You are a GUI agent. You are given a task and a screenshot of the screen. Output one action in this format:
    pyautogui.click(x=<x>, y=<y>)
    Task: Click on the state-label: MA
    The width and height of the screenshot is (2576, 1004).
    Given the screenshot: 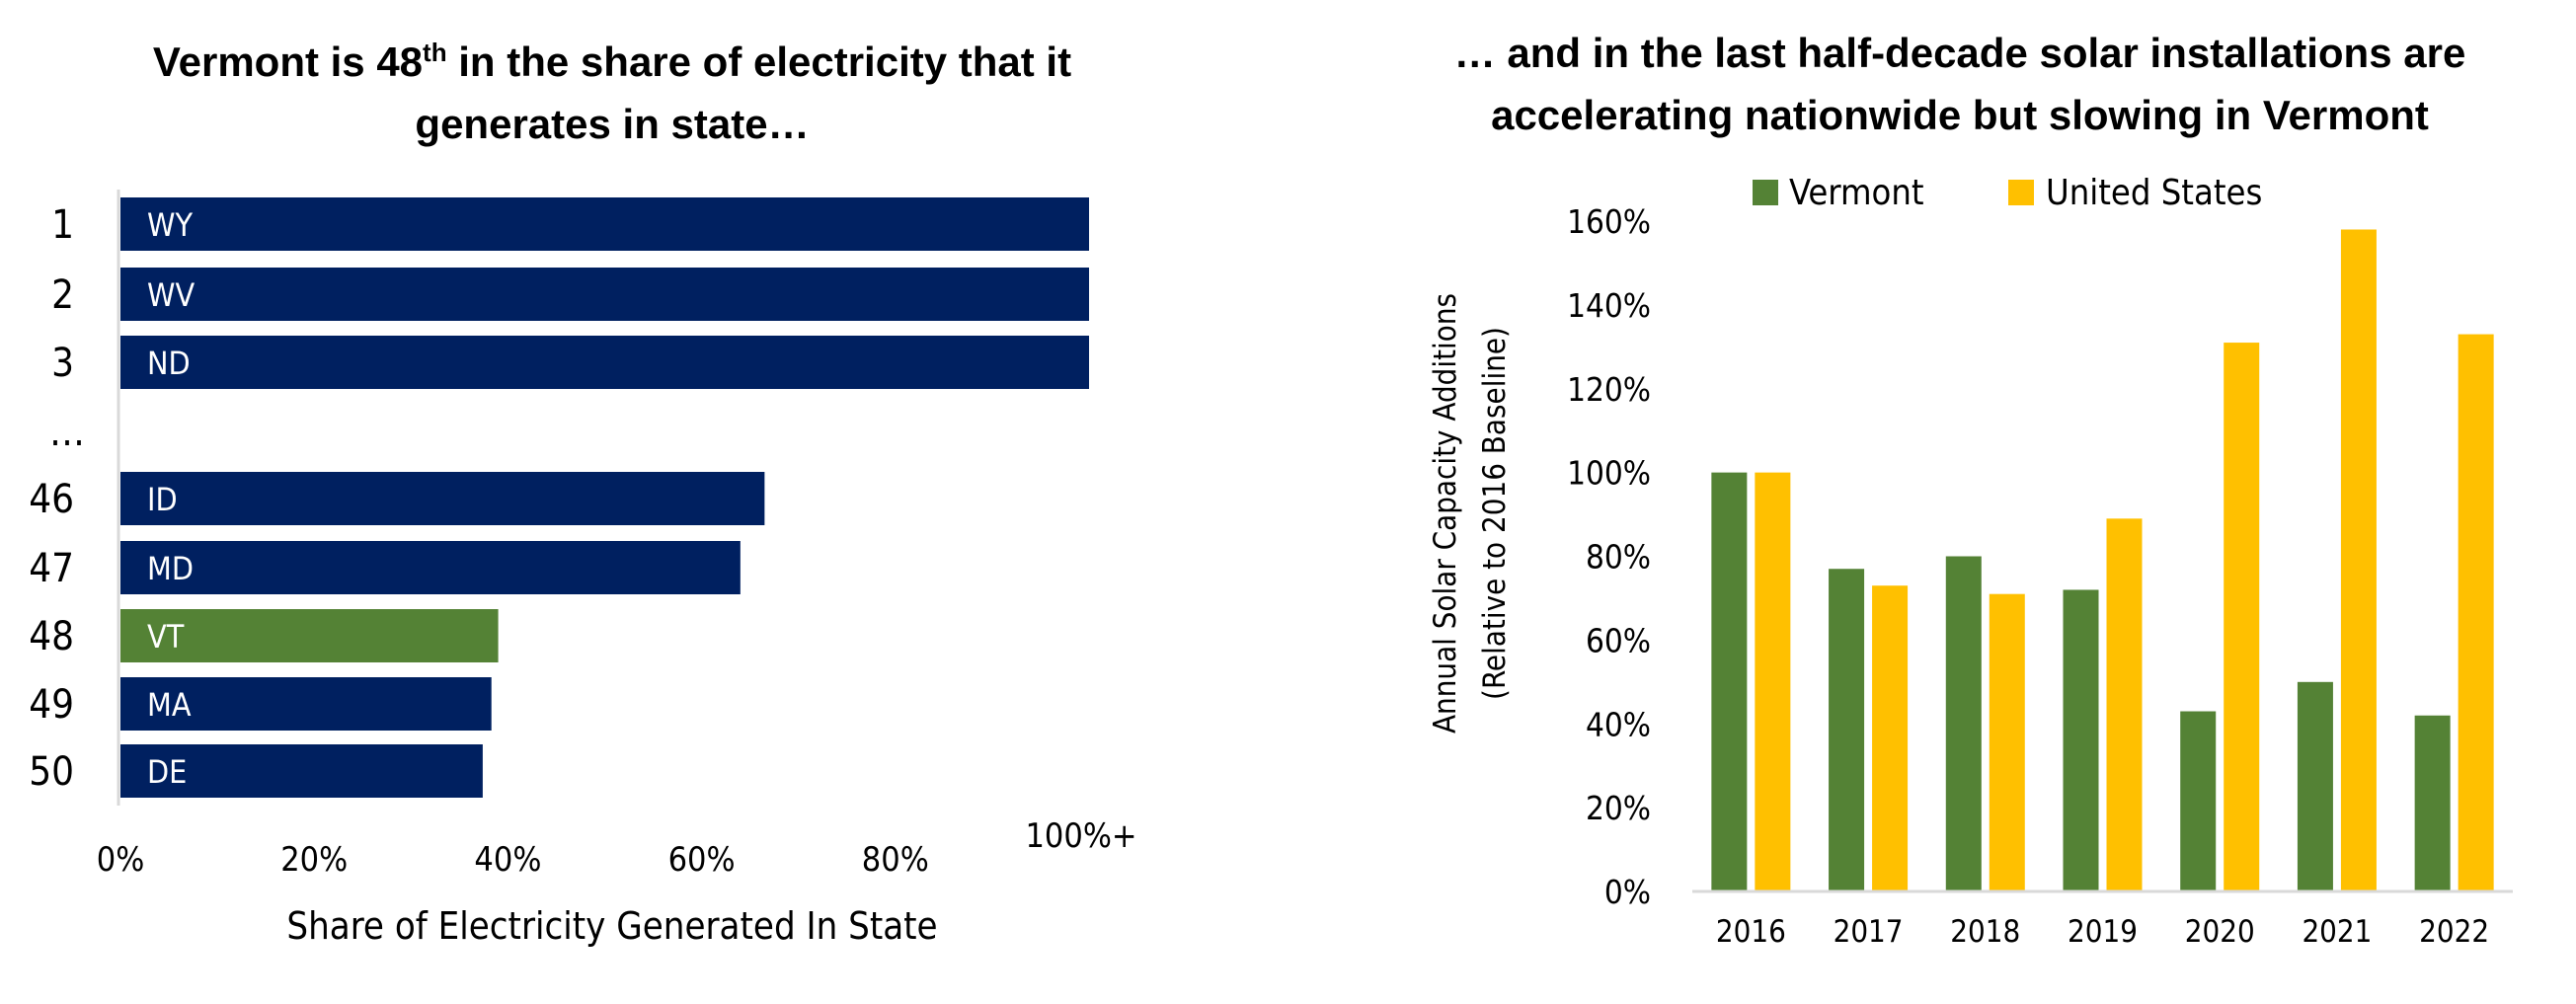 What is the action you would take?
    pyautogui.click(x=169, y=705)
    